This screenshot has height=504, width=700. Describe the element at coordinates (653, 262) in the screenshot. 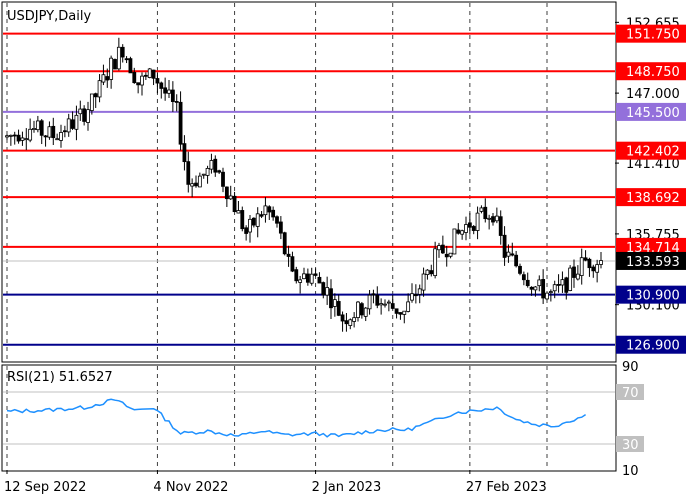

I see `current-price-label: 133.593` at that location.